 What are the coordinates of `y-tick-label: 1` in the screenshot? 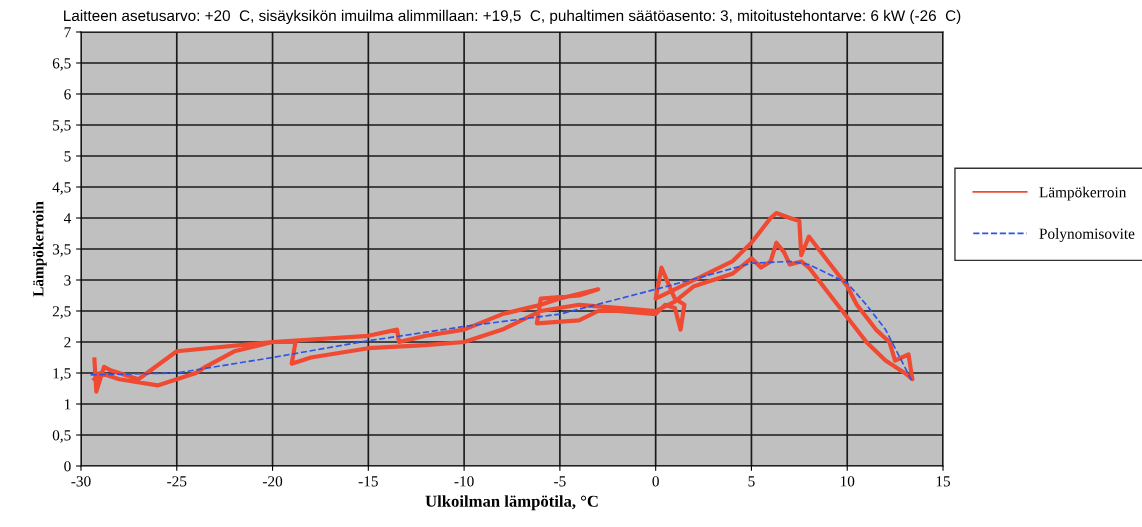 It's located at (67, 404).